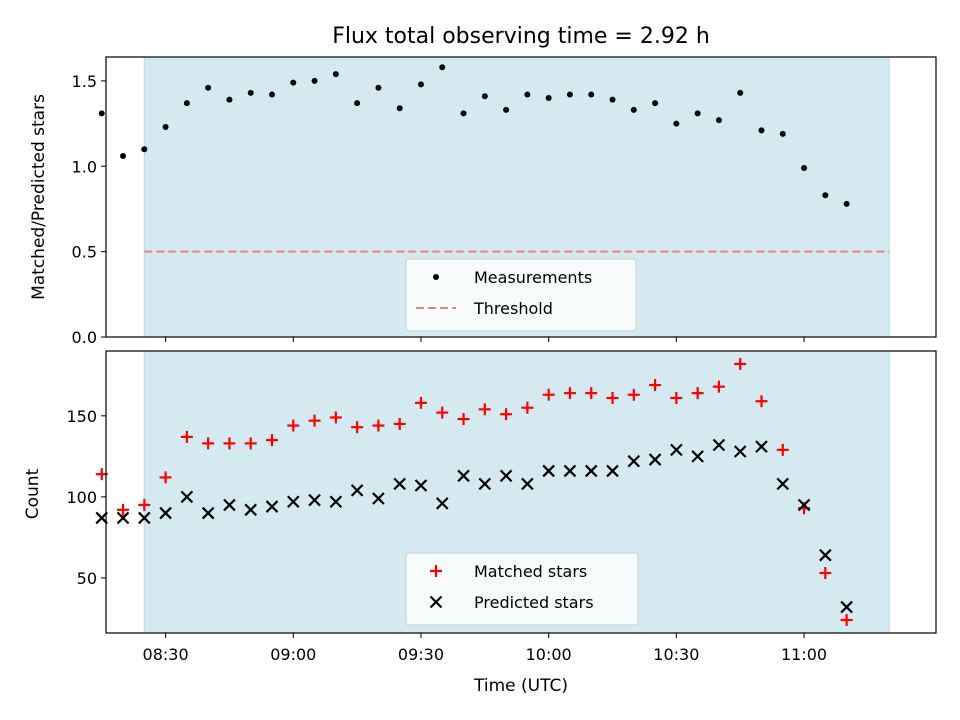  Describe the element at coordinates (520, 686) in the screenshot. I see `x-axis-label: Time (UTC)` at that location.